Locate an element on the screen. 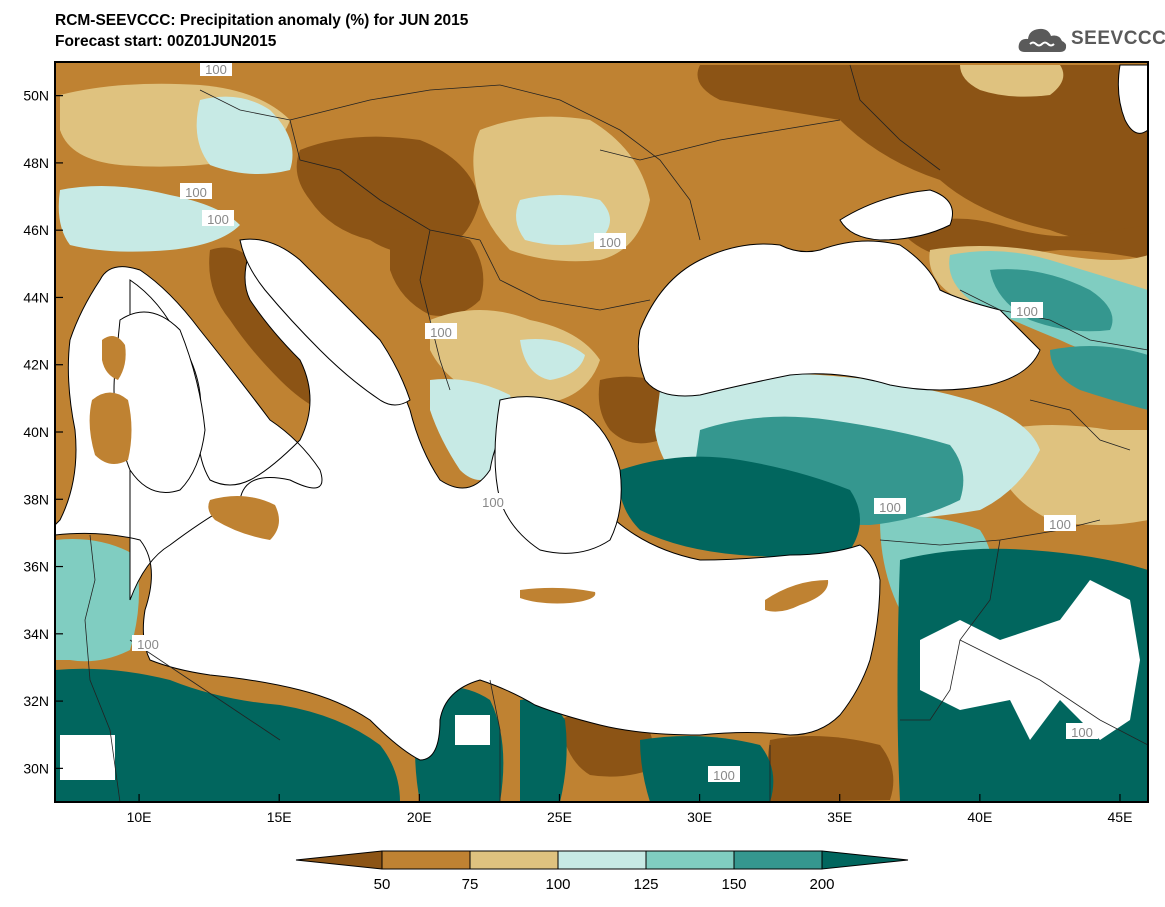 This screenshot has width=1165, height=907. cloud-logo-icon is located at coordinates (1042, 40).